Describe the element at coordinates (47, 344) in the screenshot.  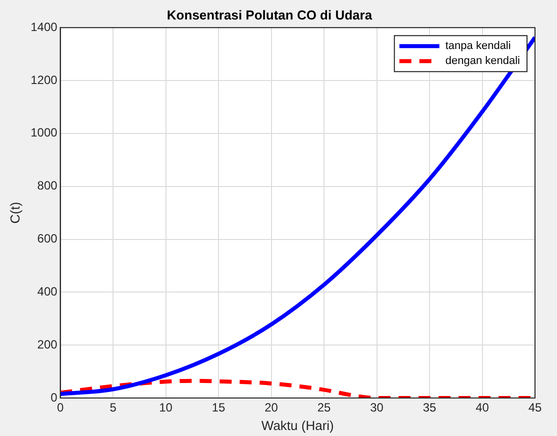
I see `y-tick-label: 200` at that location.